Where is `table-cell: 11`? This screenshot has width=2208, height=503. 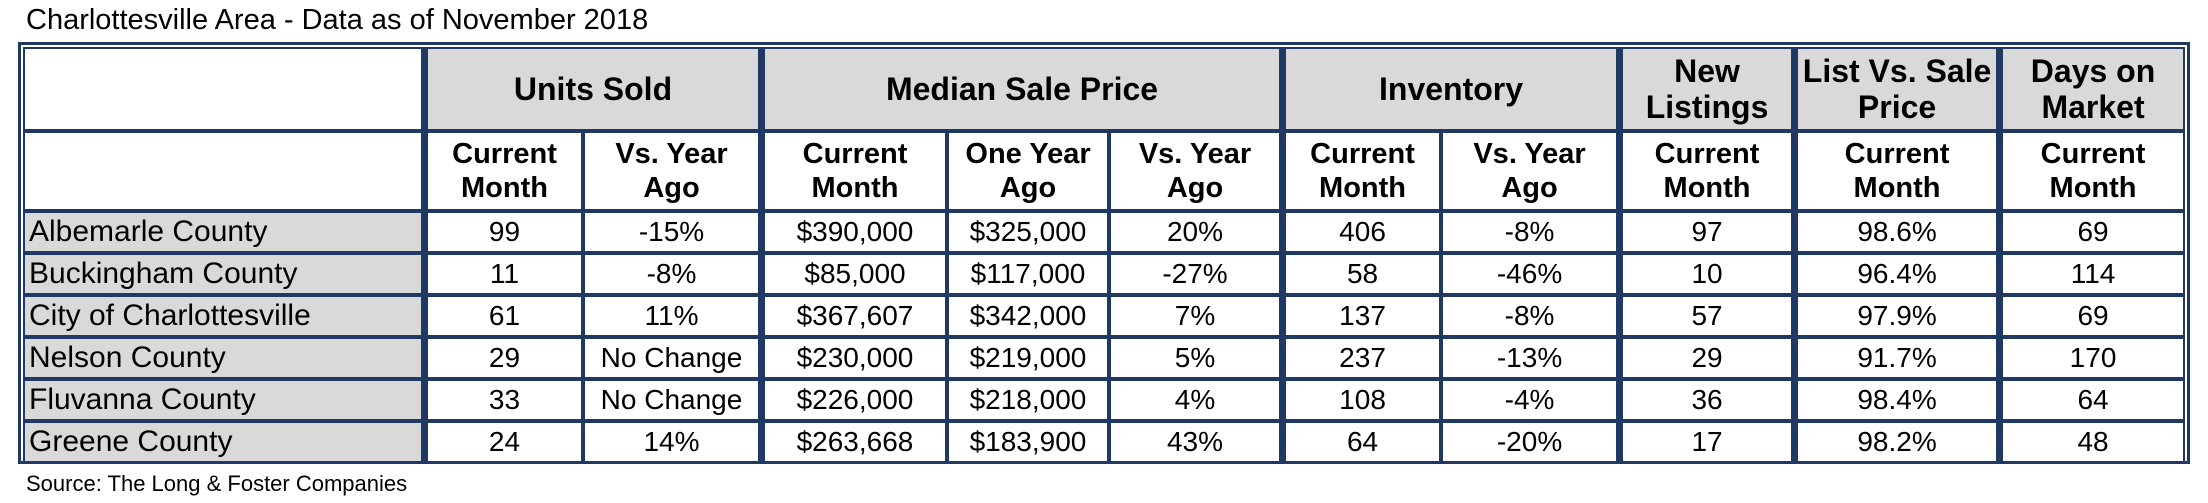 table-cell: 11 is located at coordinates (503, 274).